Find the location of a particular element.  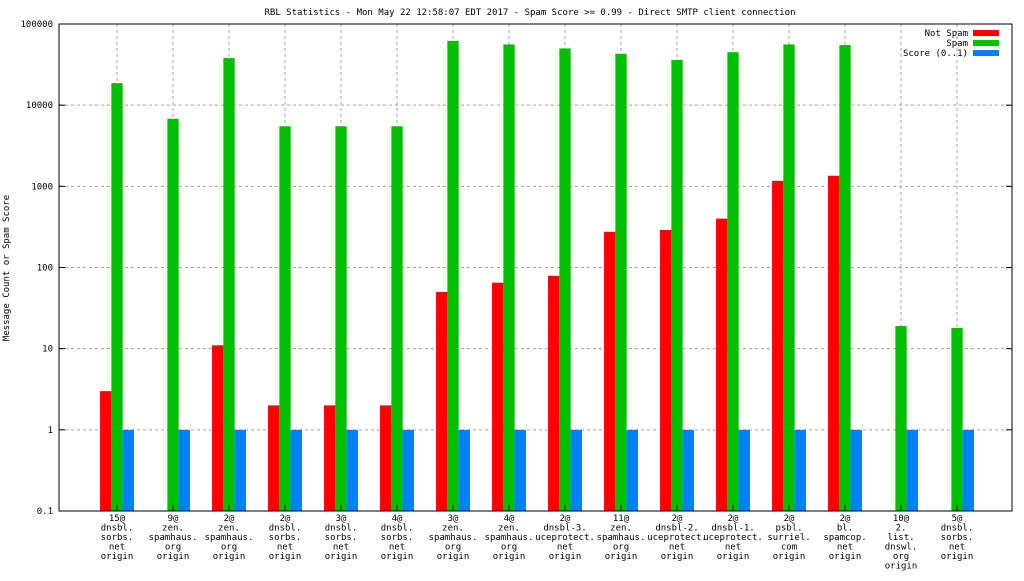

x-tick-label: 10@ is located at coordinates (901, 519).